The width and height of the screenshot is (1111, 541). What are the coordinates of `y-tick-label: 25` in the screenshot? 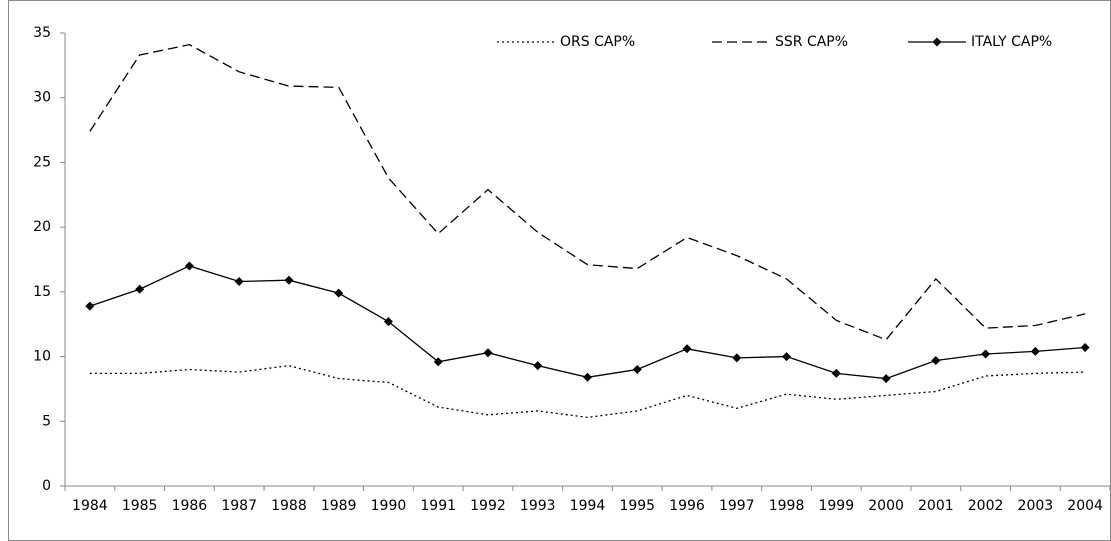 It's located at (42, 162).